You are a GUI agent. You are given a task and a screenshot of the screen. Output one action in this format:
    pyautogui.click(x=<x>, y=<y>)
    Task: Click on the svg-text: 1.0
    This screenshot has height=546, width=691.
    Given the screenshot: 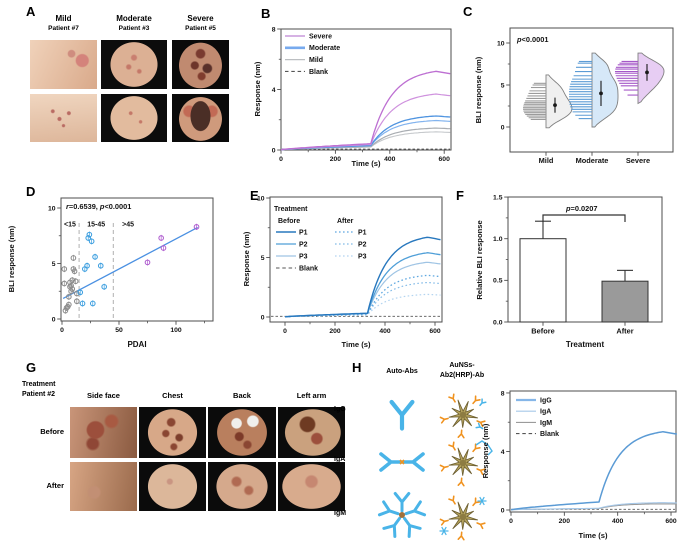 What is the action you would take?
    pyautogui.click(x=498, y=239)
    